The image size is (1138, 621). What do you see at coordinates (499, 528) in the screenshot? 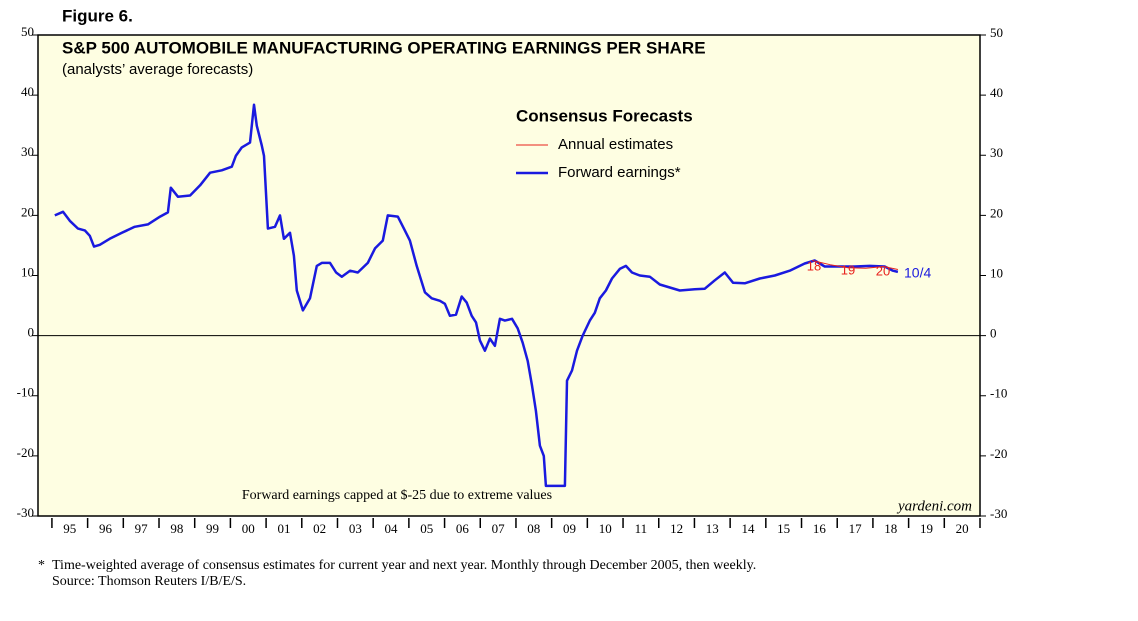
I see `x-tick-label: 07` at bounding box center [499, 528].